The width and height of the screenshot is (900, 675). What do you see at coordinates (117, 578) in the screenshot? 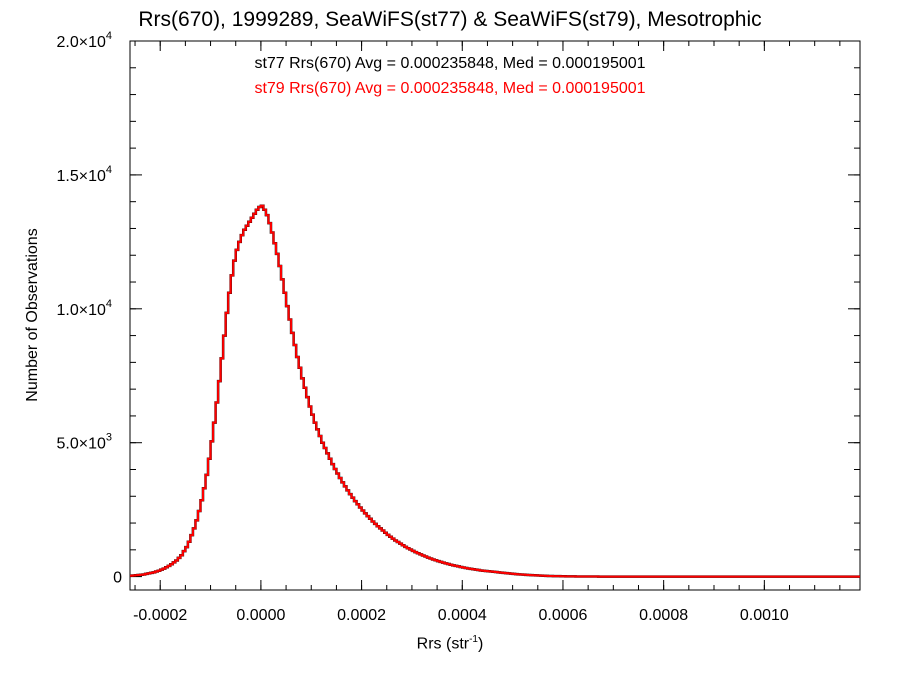
I see `y-tick-label: 0` at bounding box center [117, 578].